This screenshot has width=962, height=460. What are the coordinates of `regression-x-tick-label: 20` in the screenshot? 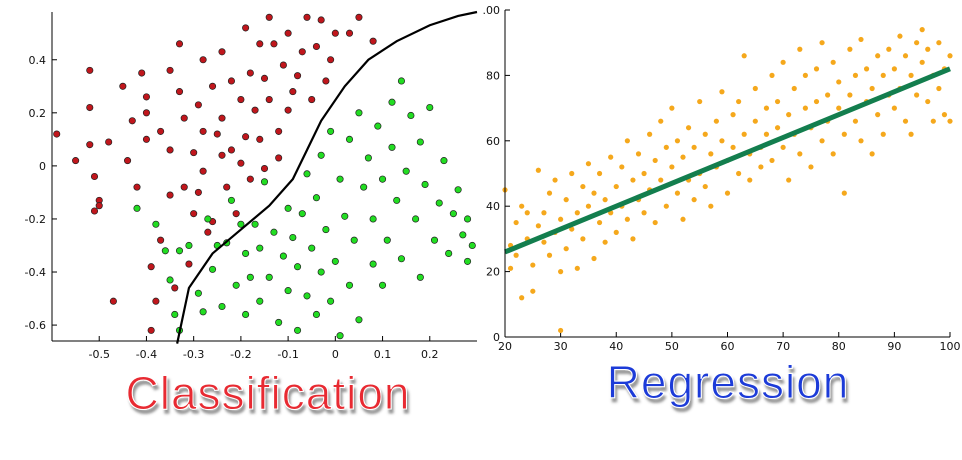 It's located at (505, 346).